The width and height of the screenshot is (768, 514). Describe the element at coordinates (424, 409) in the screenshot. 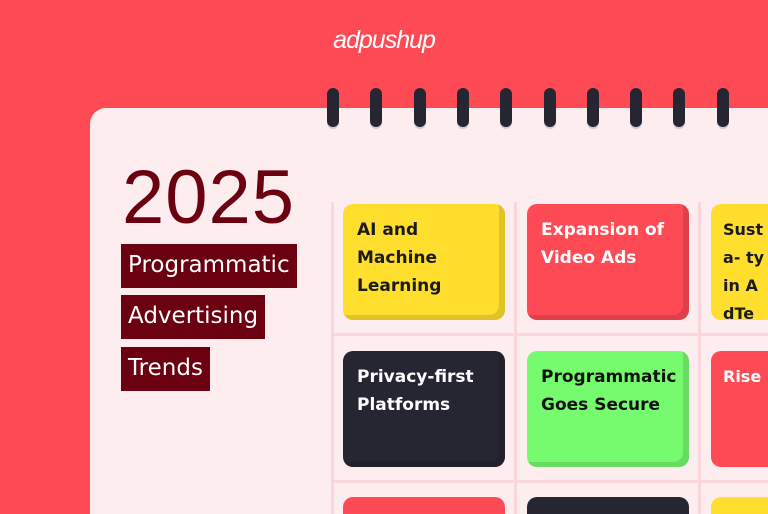

I see `tile-privacy-first: Privacy-first Platforms` at that location.